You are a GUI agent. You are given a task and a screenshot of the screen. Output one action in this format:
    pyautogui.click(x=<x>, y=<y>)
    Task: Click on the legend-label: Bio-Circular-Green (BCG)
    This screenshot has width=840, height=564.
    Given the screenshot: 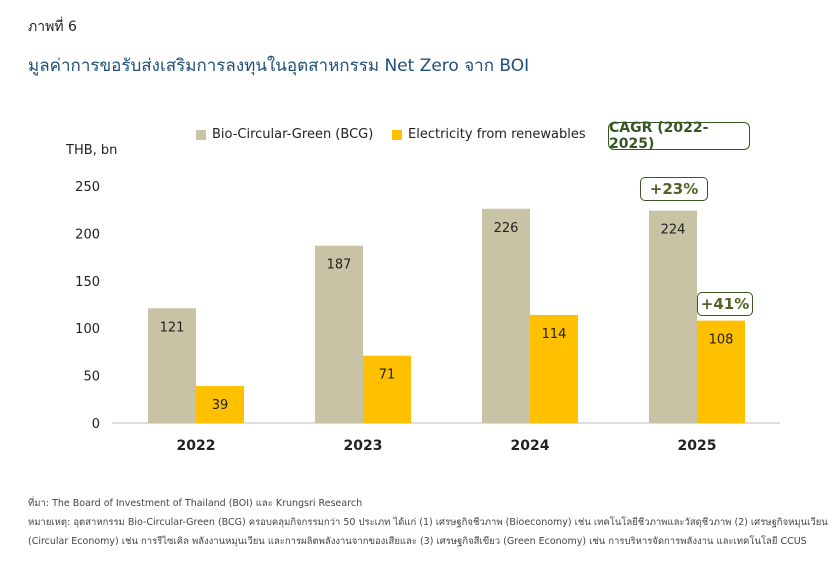 What is the action you would take?
    pyautogui.click(x=293, y=134)
    